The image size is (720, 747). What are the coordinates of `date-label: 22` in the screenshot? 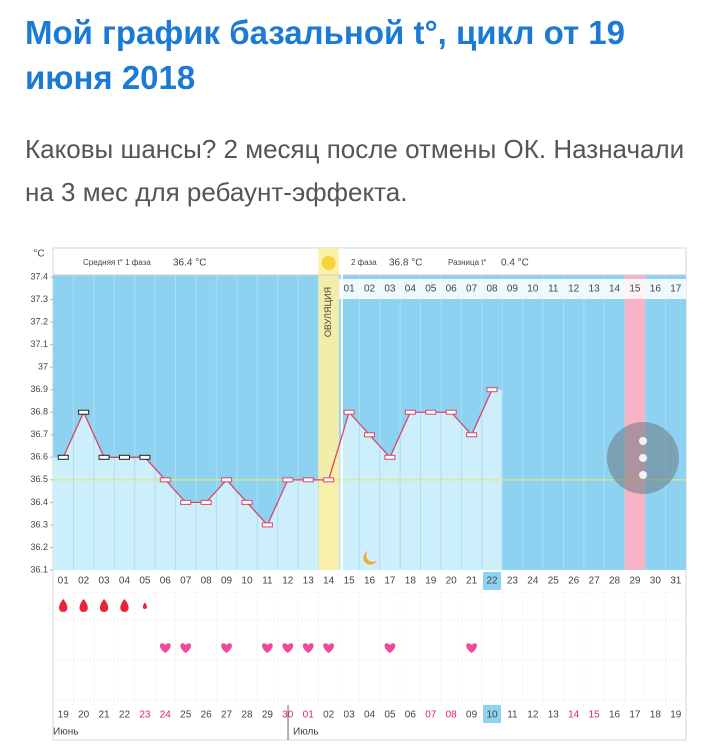 It's located at (125, 715).